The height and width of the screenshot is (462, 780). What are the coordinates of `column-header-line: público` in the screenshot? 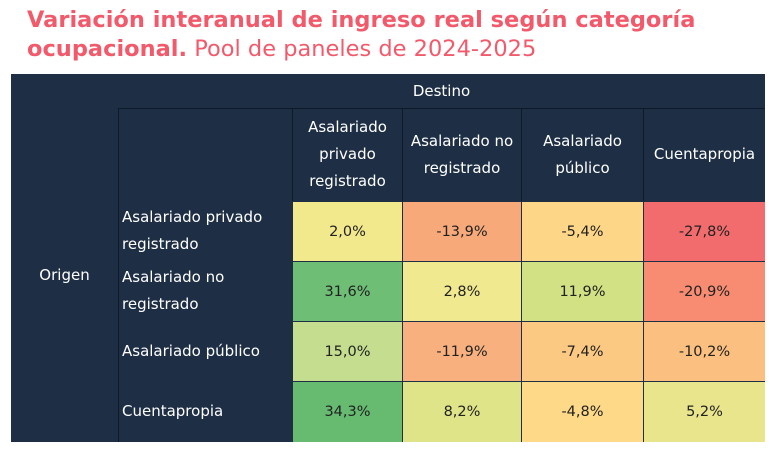 It's located at (582, 167).